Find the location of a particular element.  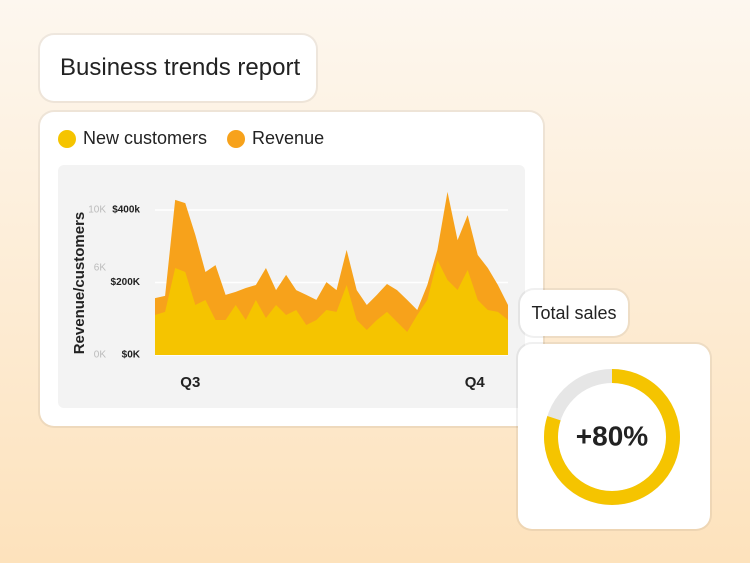

y-tick-label: $0K is located at coordinates (131, 355).